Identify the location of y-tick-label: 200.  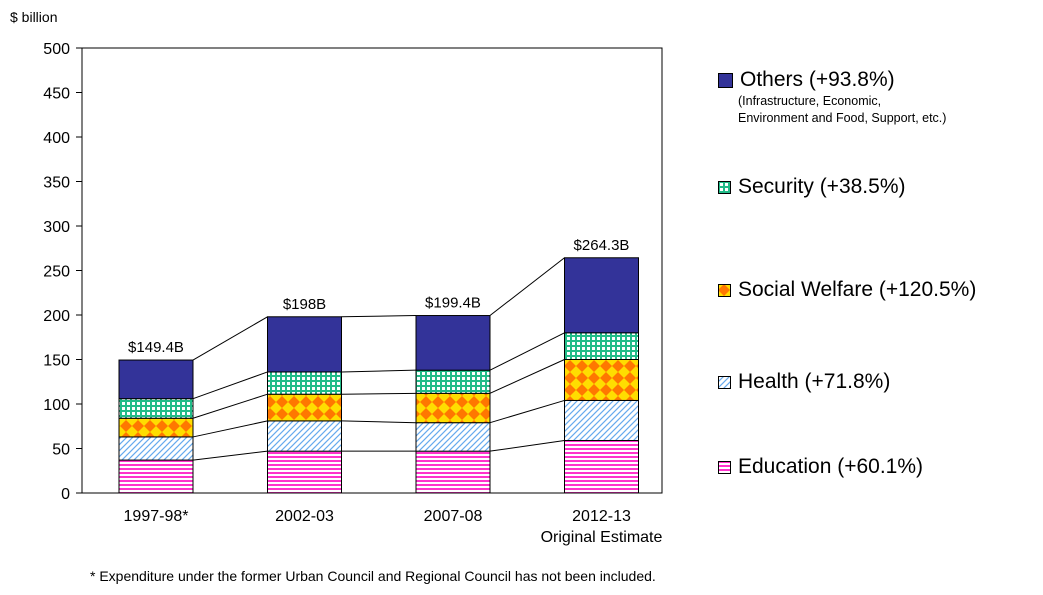
(56, 316).